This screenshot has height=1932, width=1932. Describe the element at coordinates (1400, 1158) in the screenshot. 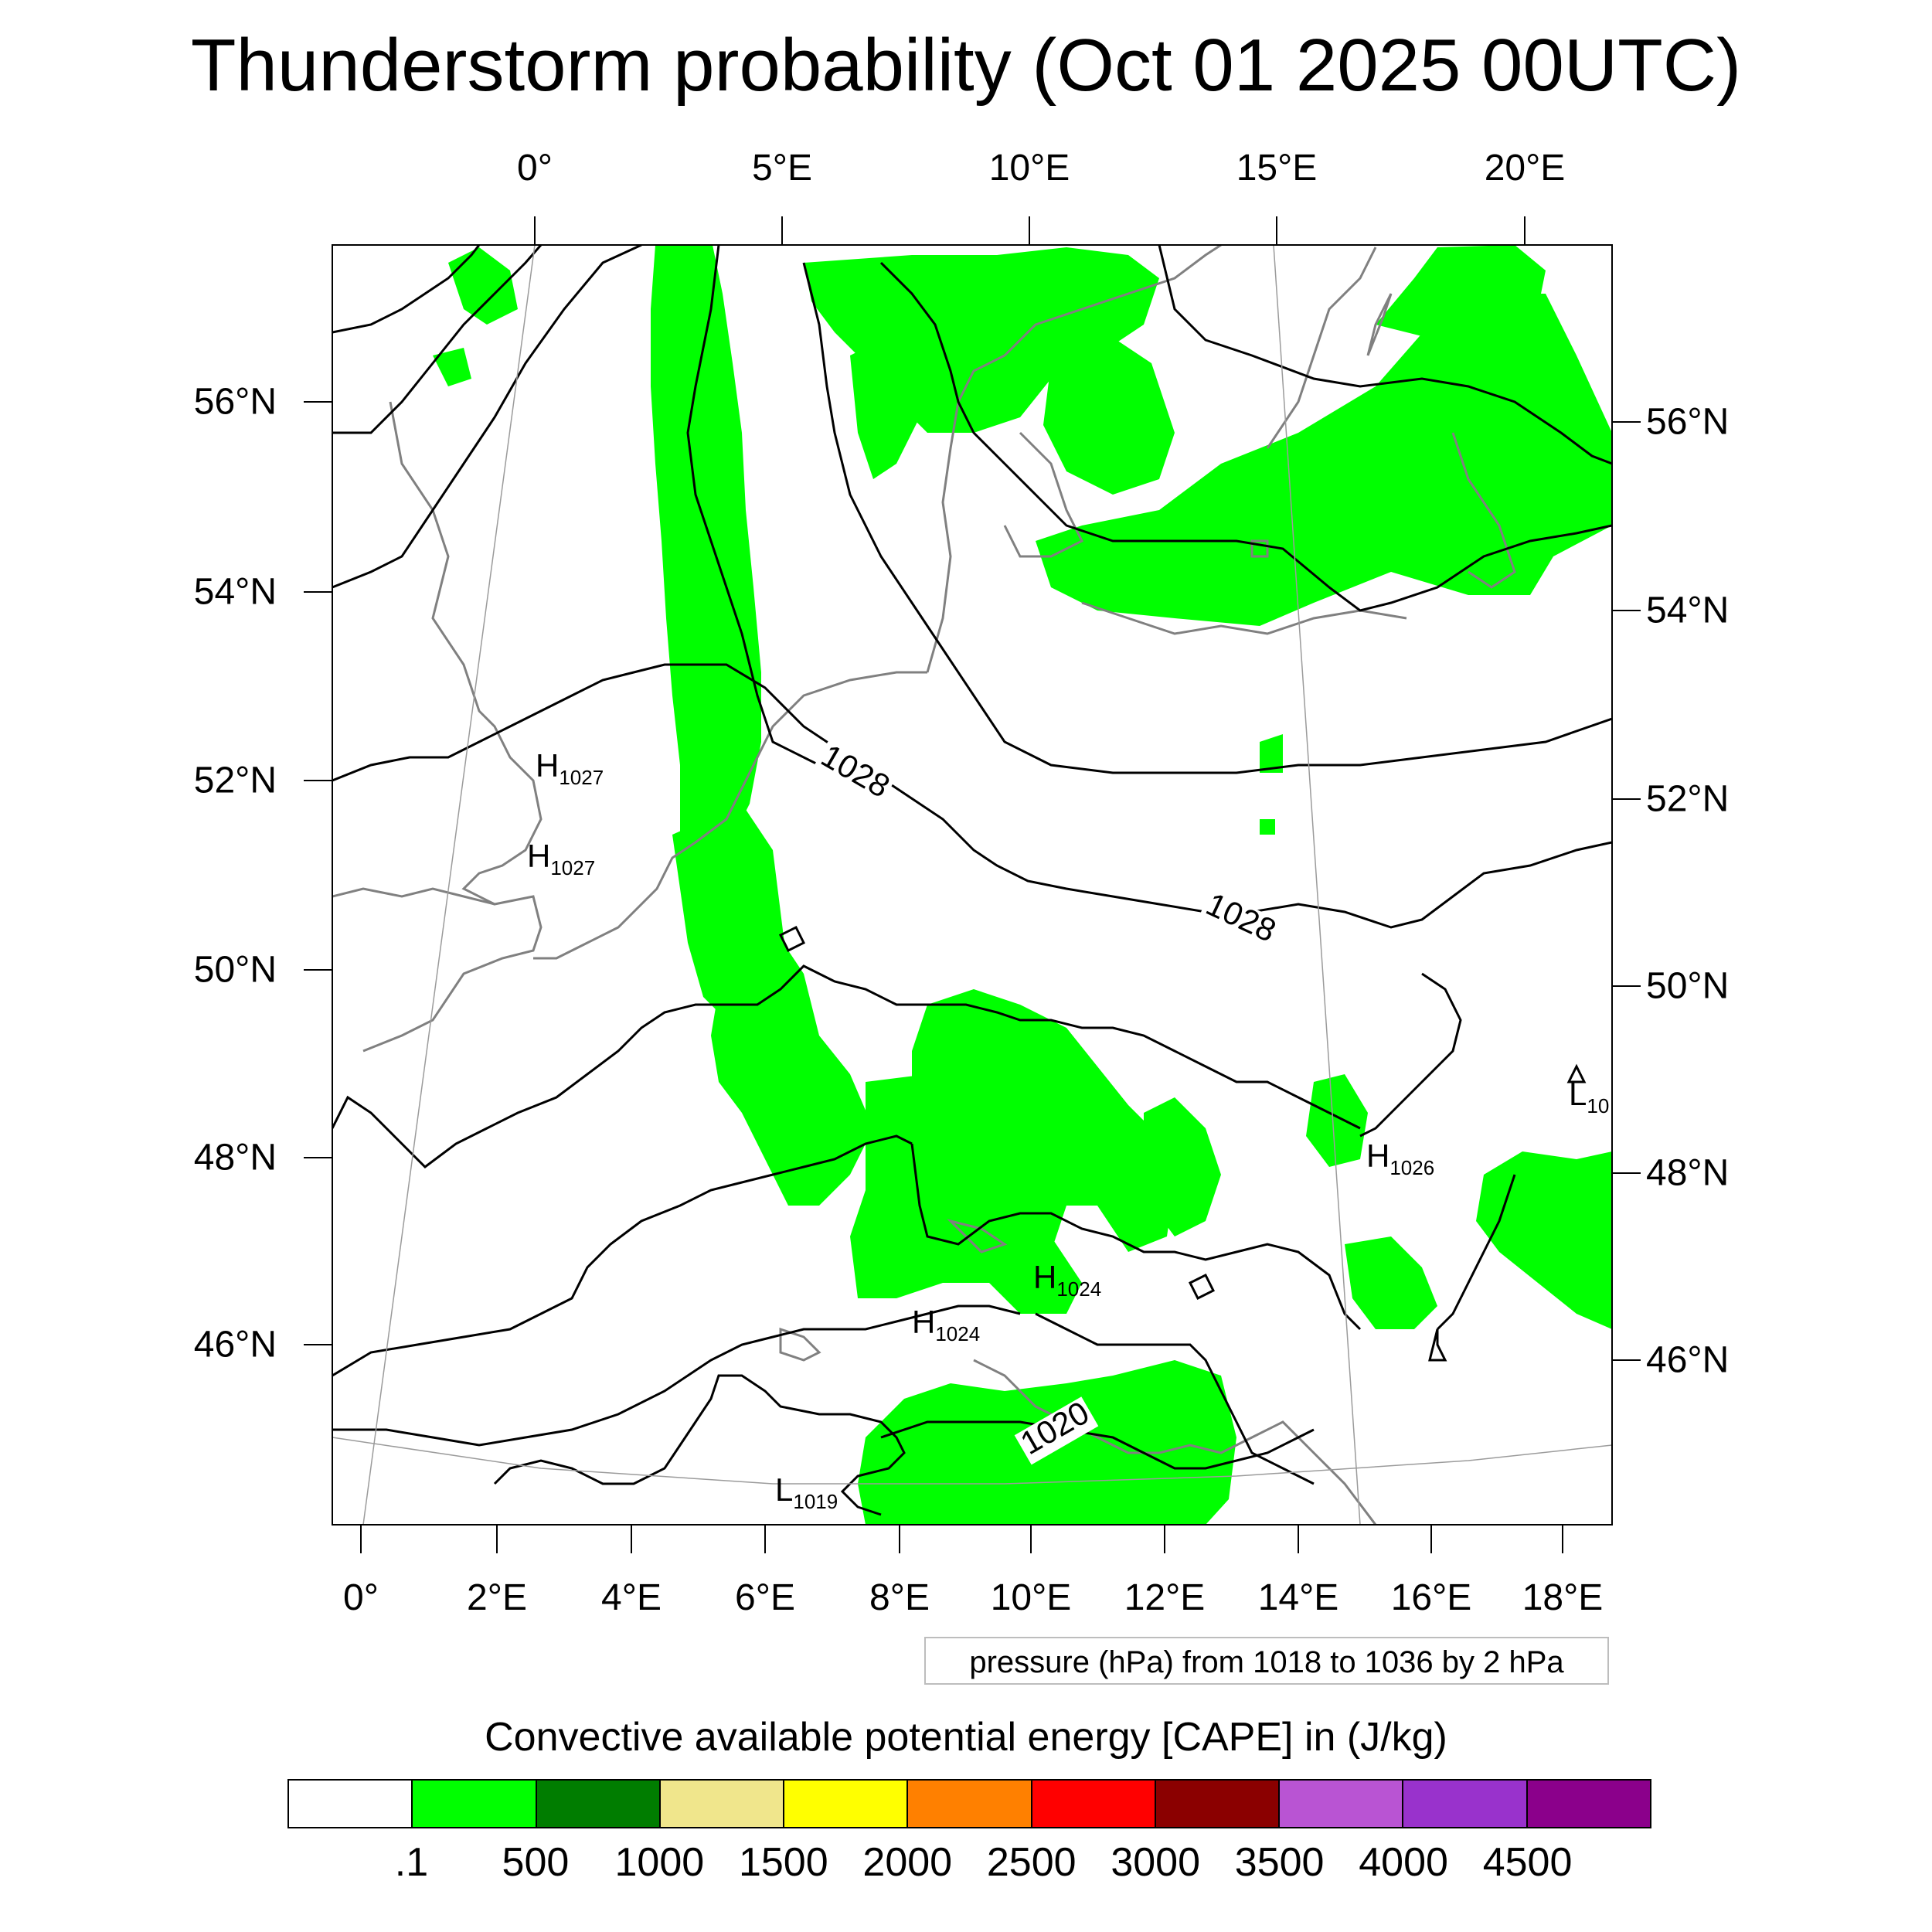

I see `pressure-center-2: H1026` at that location.